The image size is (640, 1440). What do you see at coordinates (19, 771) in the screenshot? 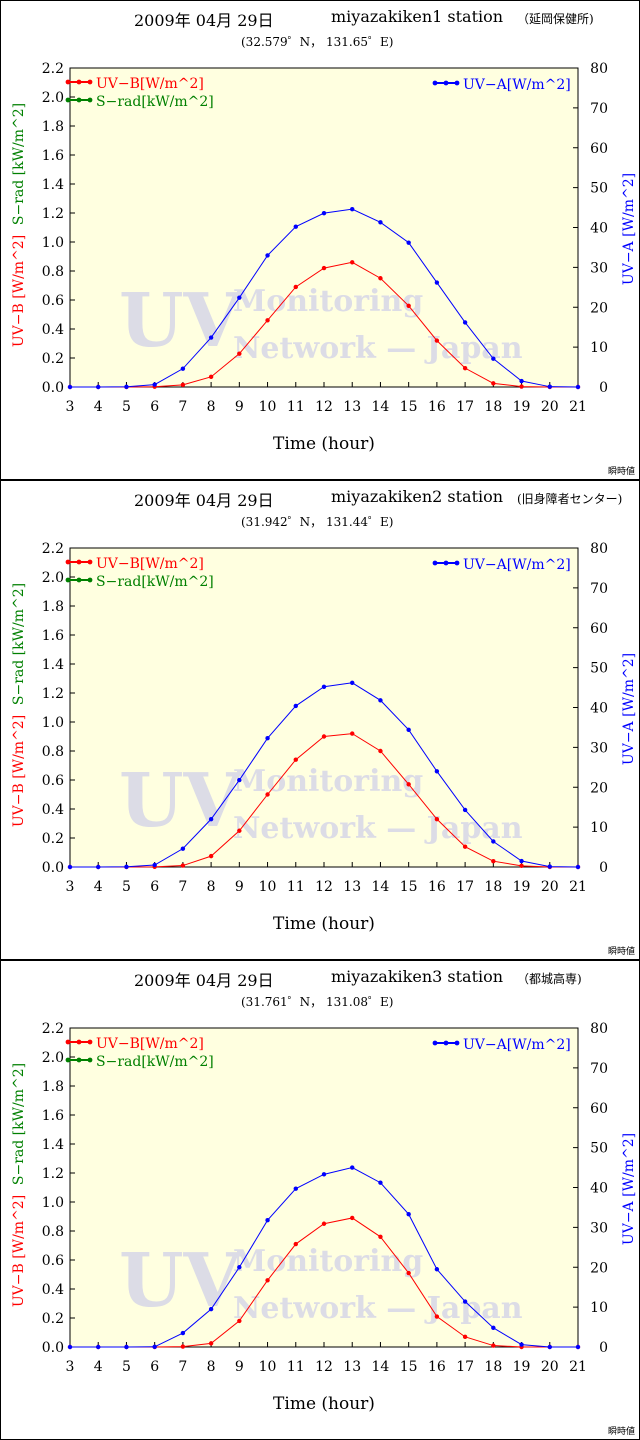
I see `y-left-label-uvb: UV−B [W/m^2]` at bounding box center [19, 771].